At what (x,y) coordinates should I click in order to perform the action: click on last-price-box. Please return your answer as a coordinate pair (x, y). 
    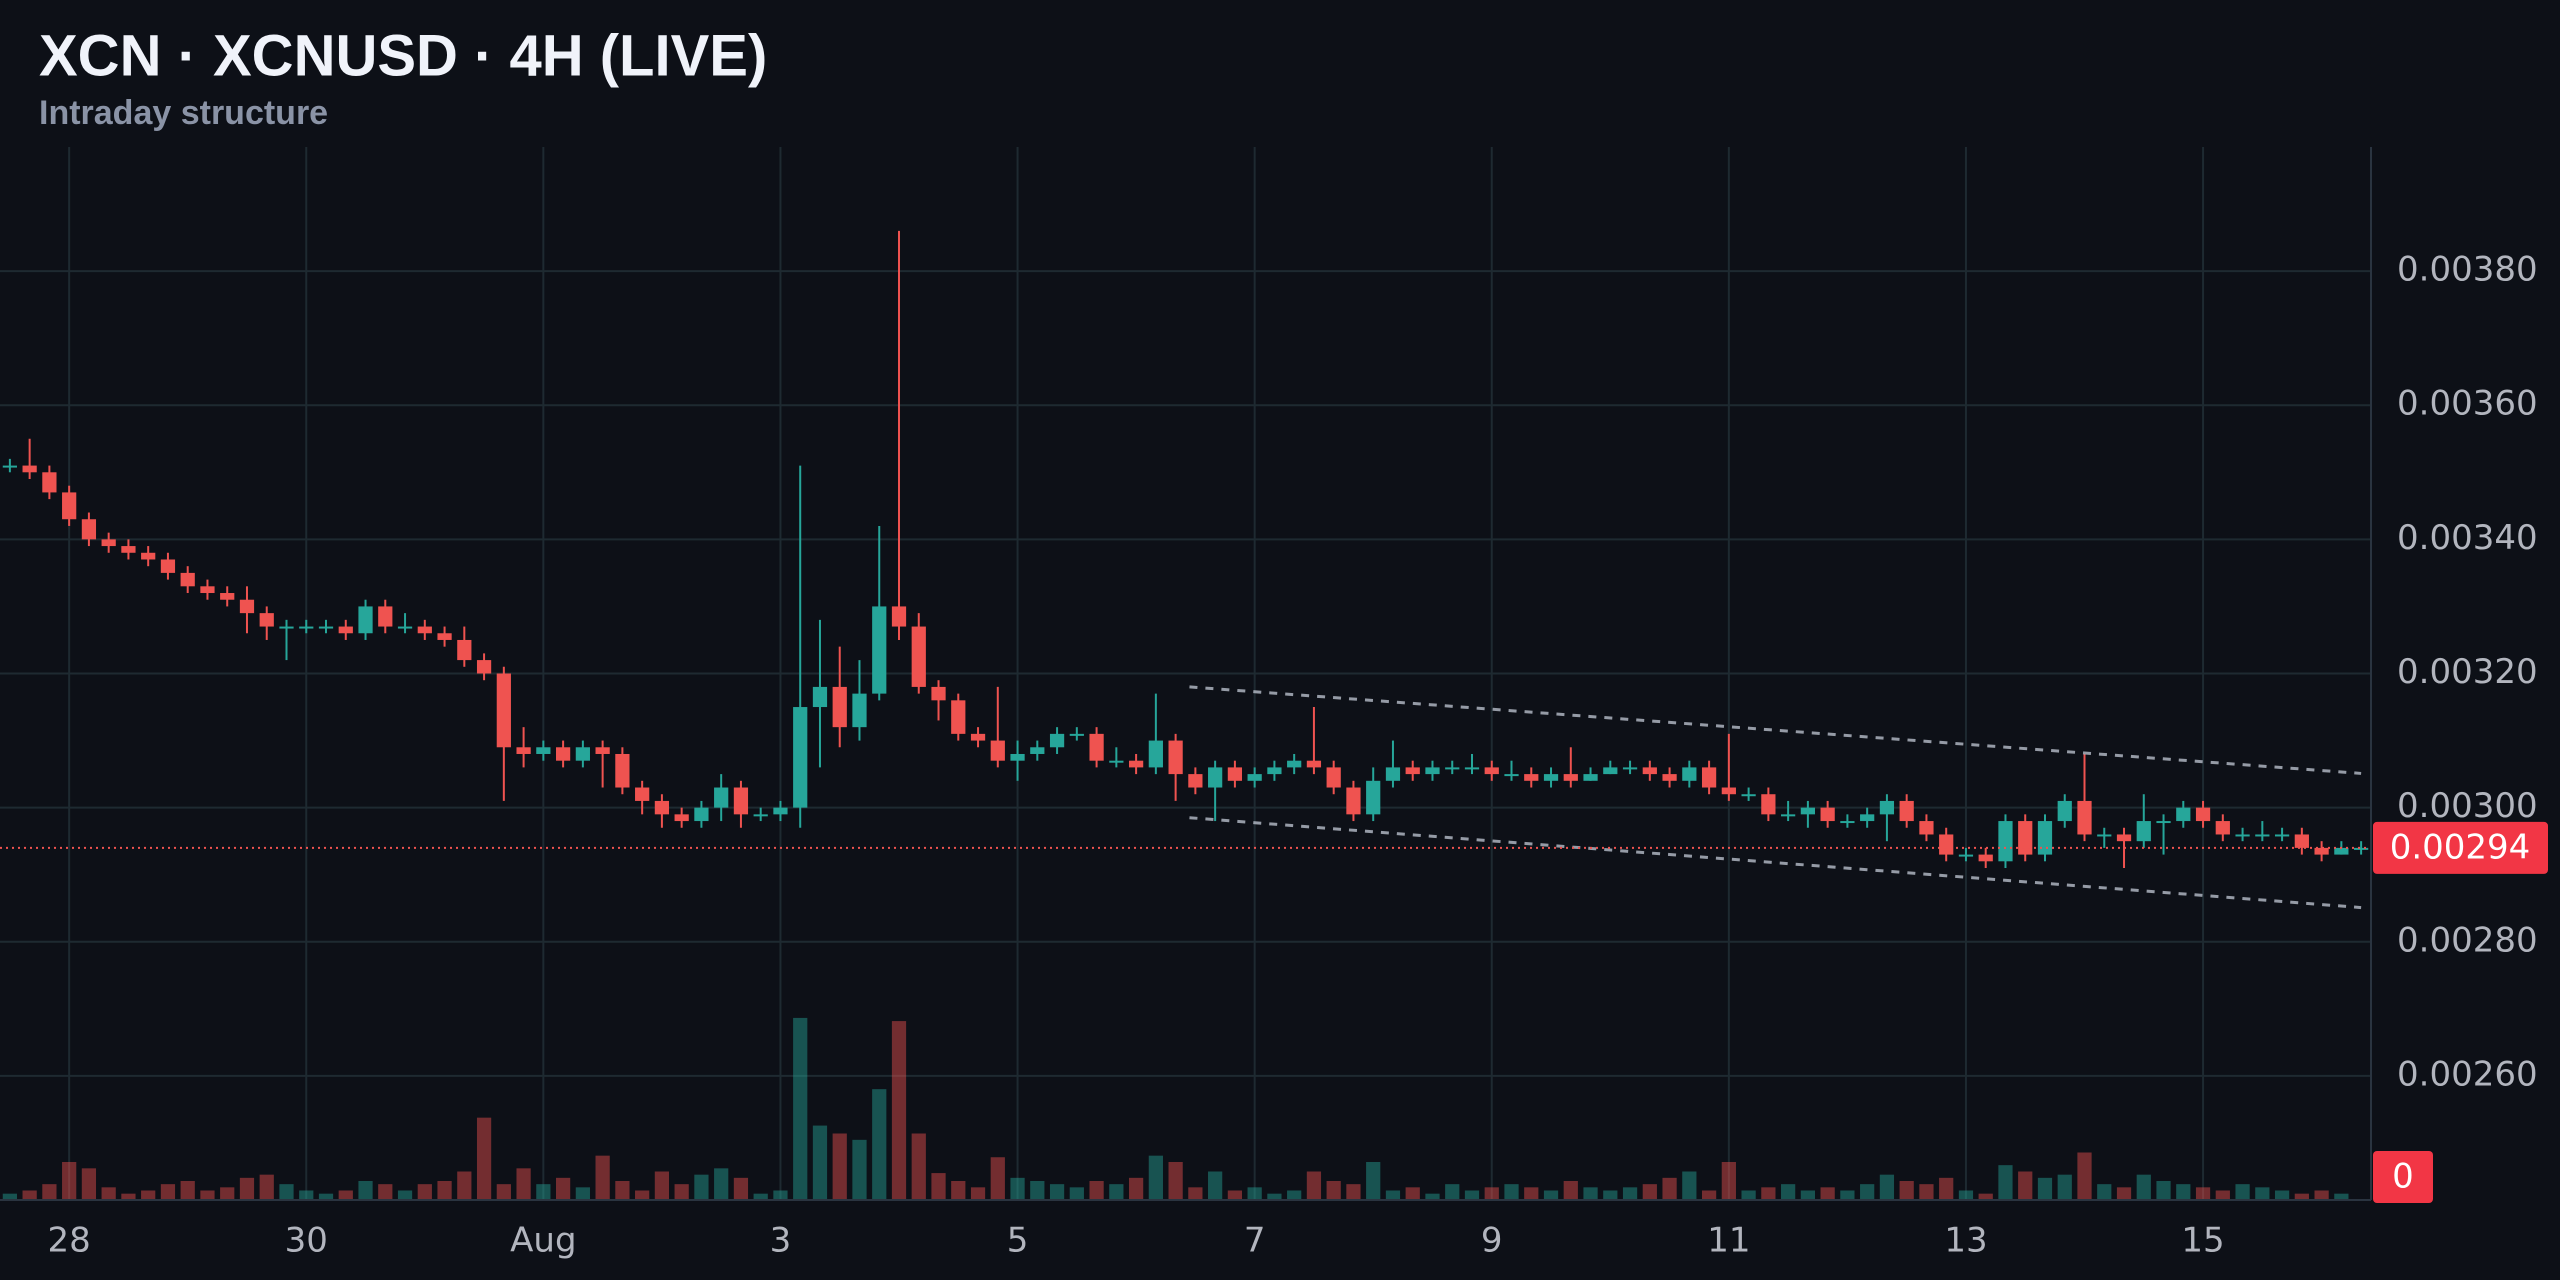
    Looking at the image, I should click on (2460, 847).